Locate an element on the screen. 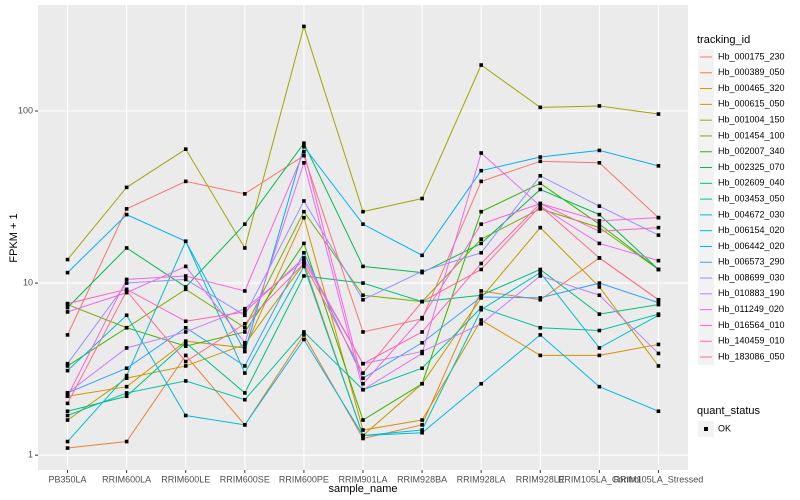 The image size is (800, 500). legend-label: Hb_000615_050 is located at coordinates (751, 104).